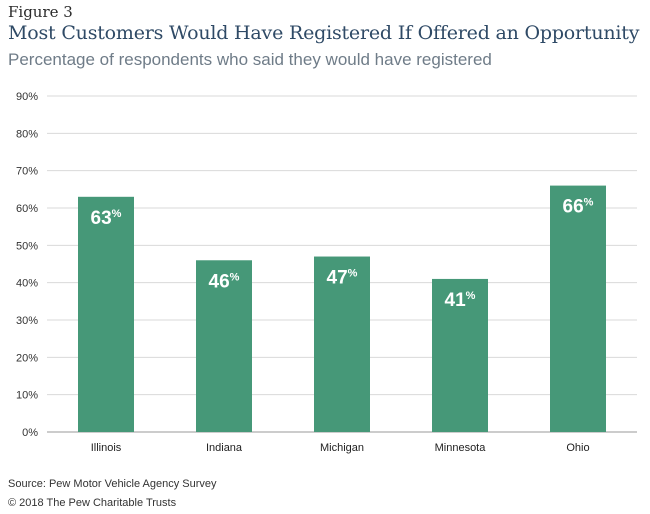 The image size is (650, 514). Describe the element at coordinates (27, 321) in the screenshot. I see `y-tick-label: 30%` at that location.